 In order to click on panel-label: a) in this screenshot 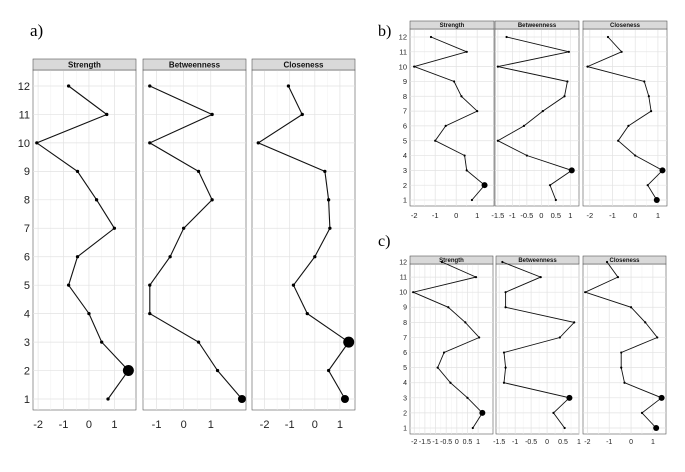, I will do `click(36, 30)`.